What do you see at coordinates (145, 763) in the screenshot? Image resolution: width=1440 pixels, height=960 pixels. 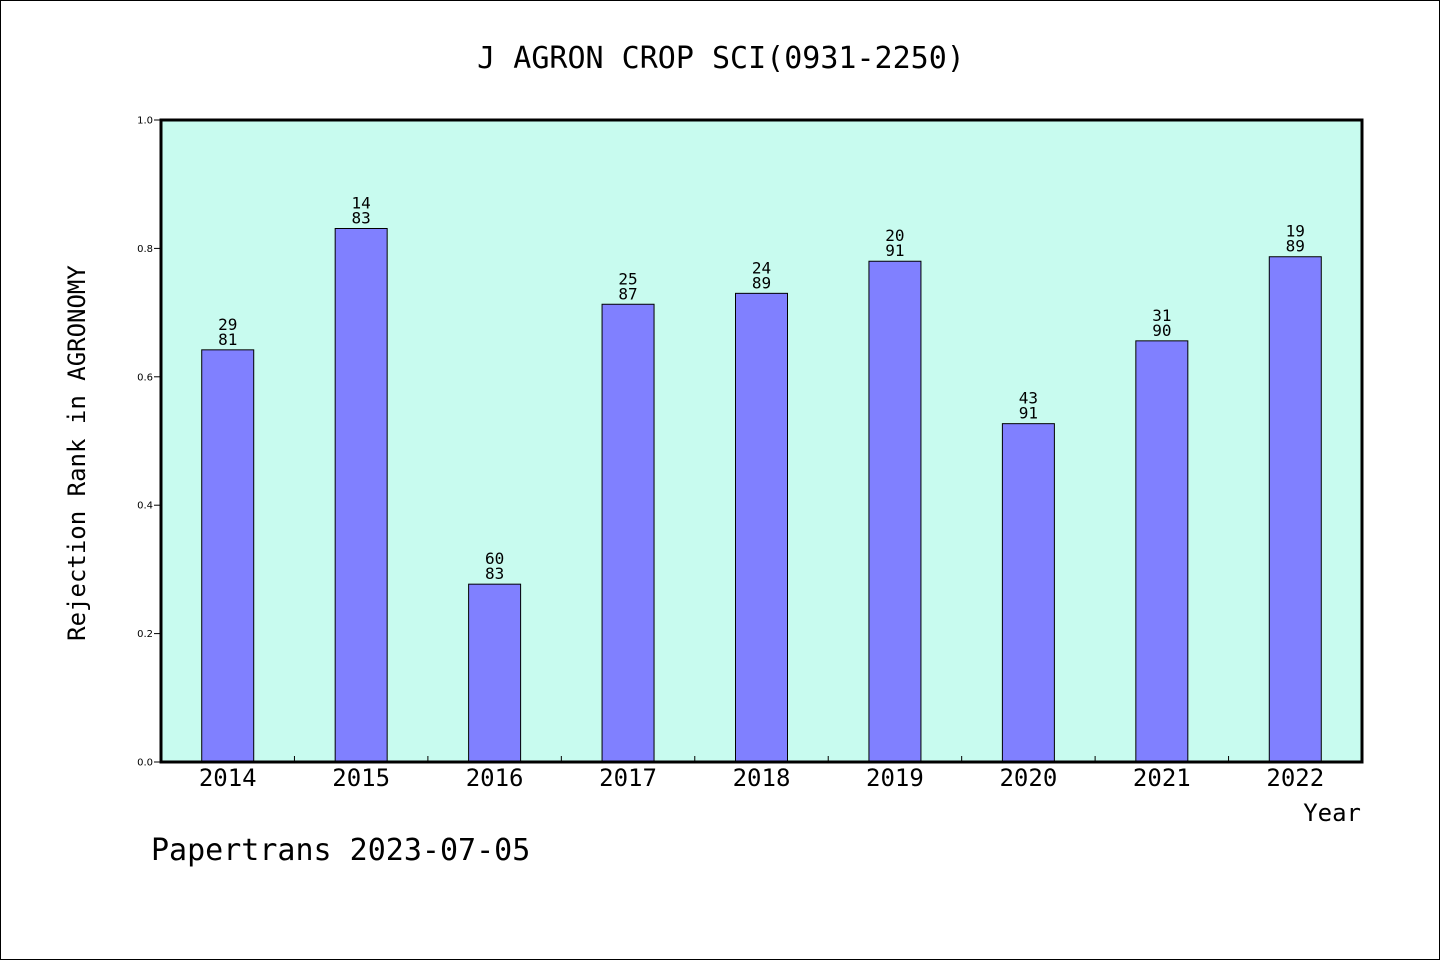 I see `y-tick-label: 0.0` at bounding box center [145, 763].